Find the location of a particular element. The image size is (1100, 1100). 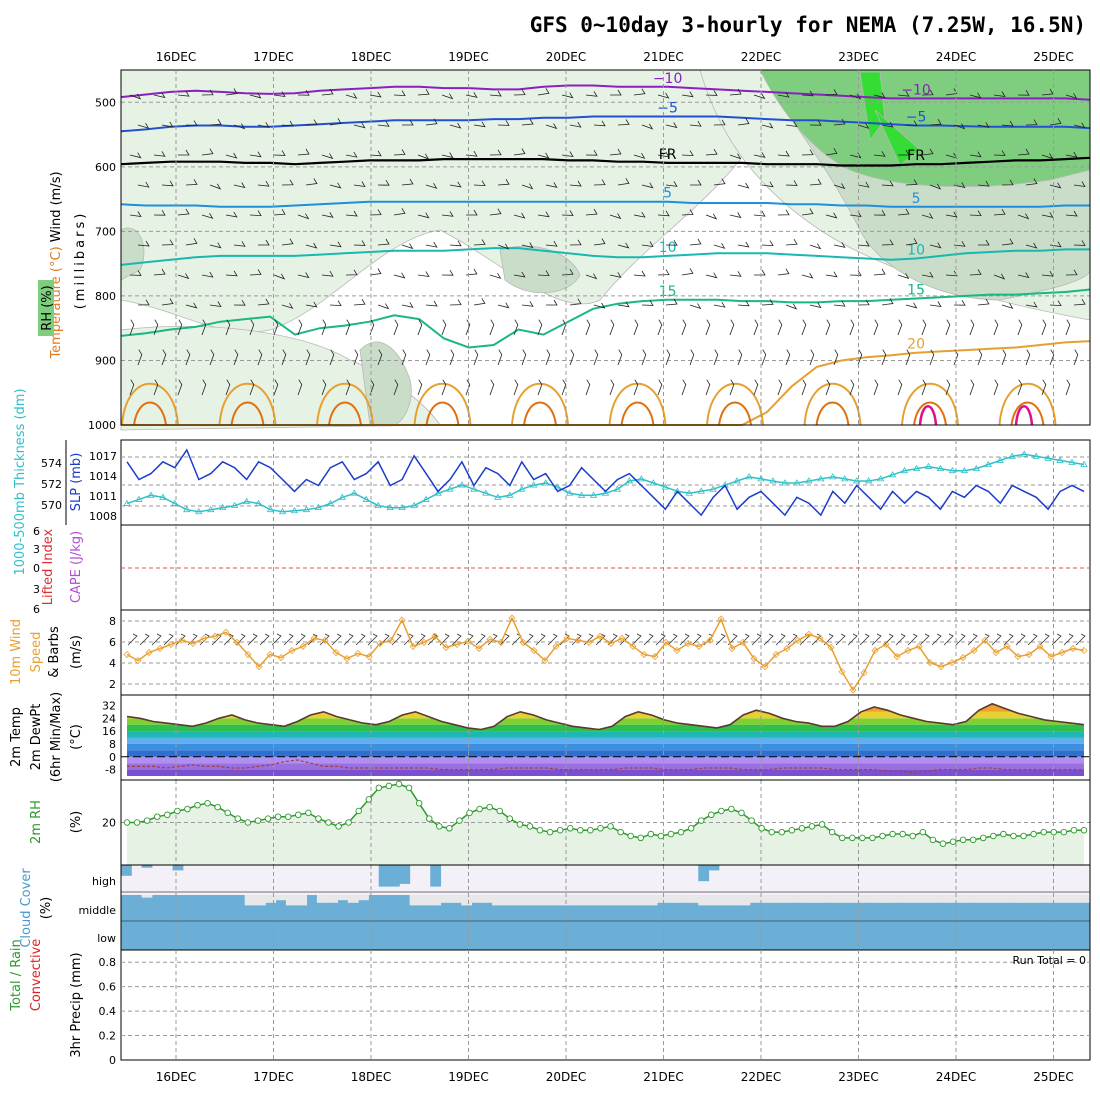

contour-label: 10 is located at coordinates (668, 248).